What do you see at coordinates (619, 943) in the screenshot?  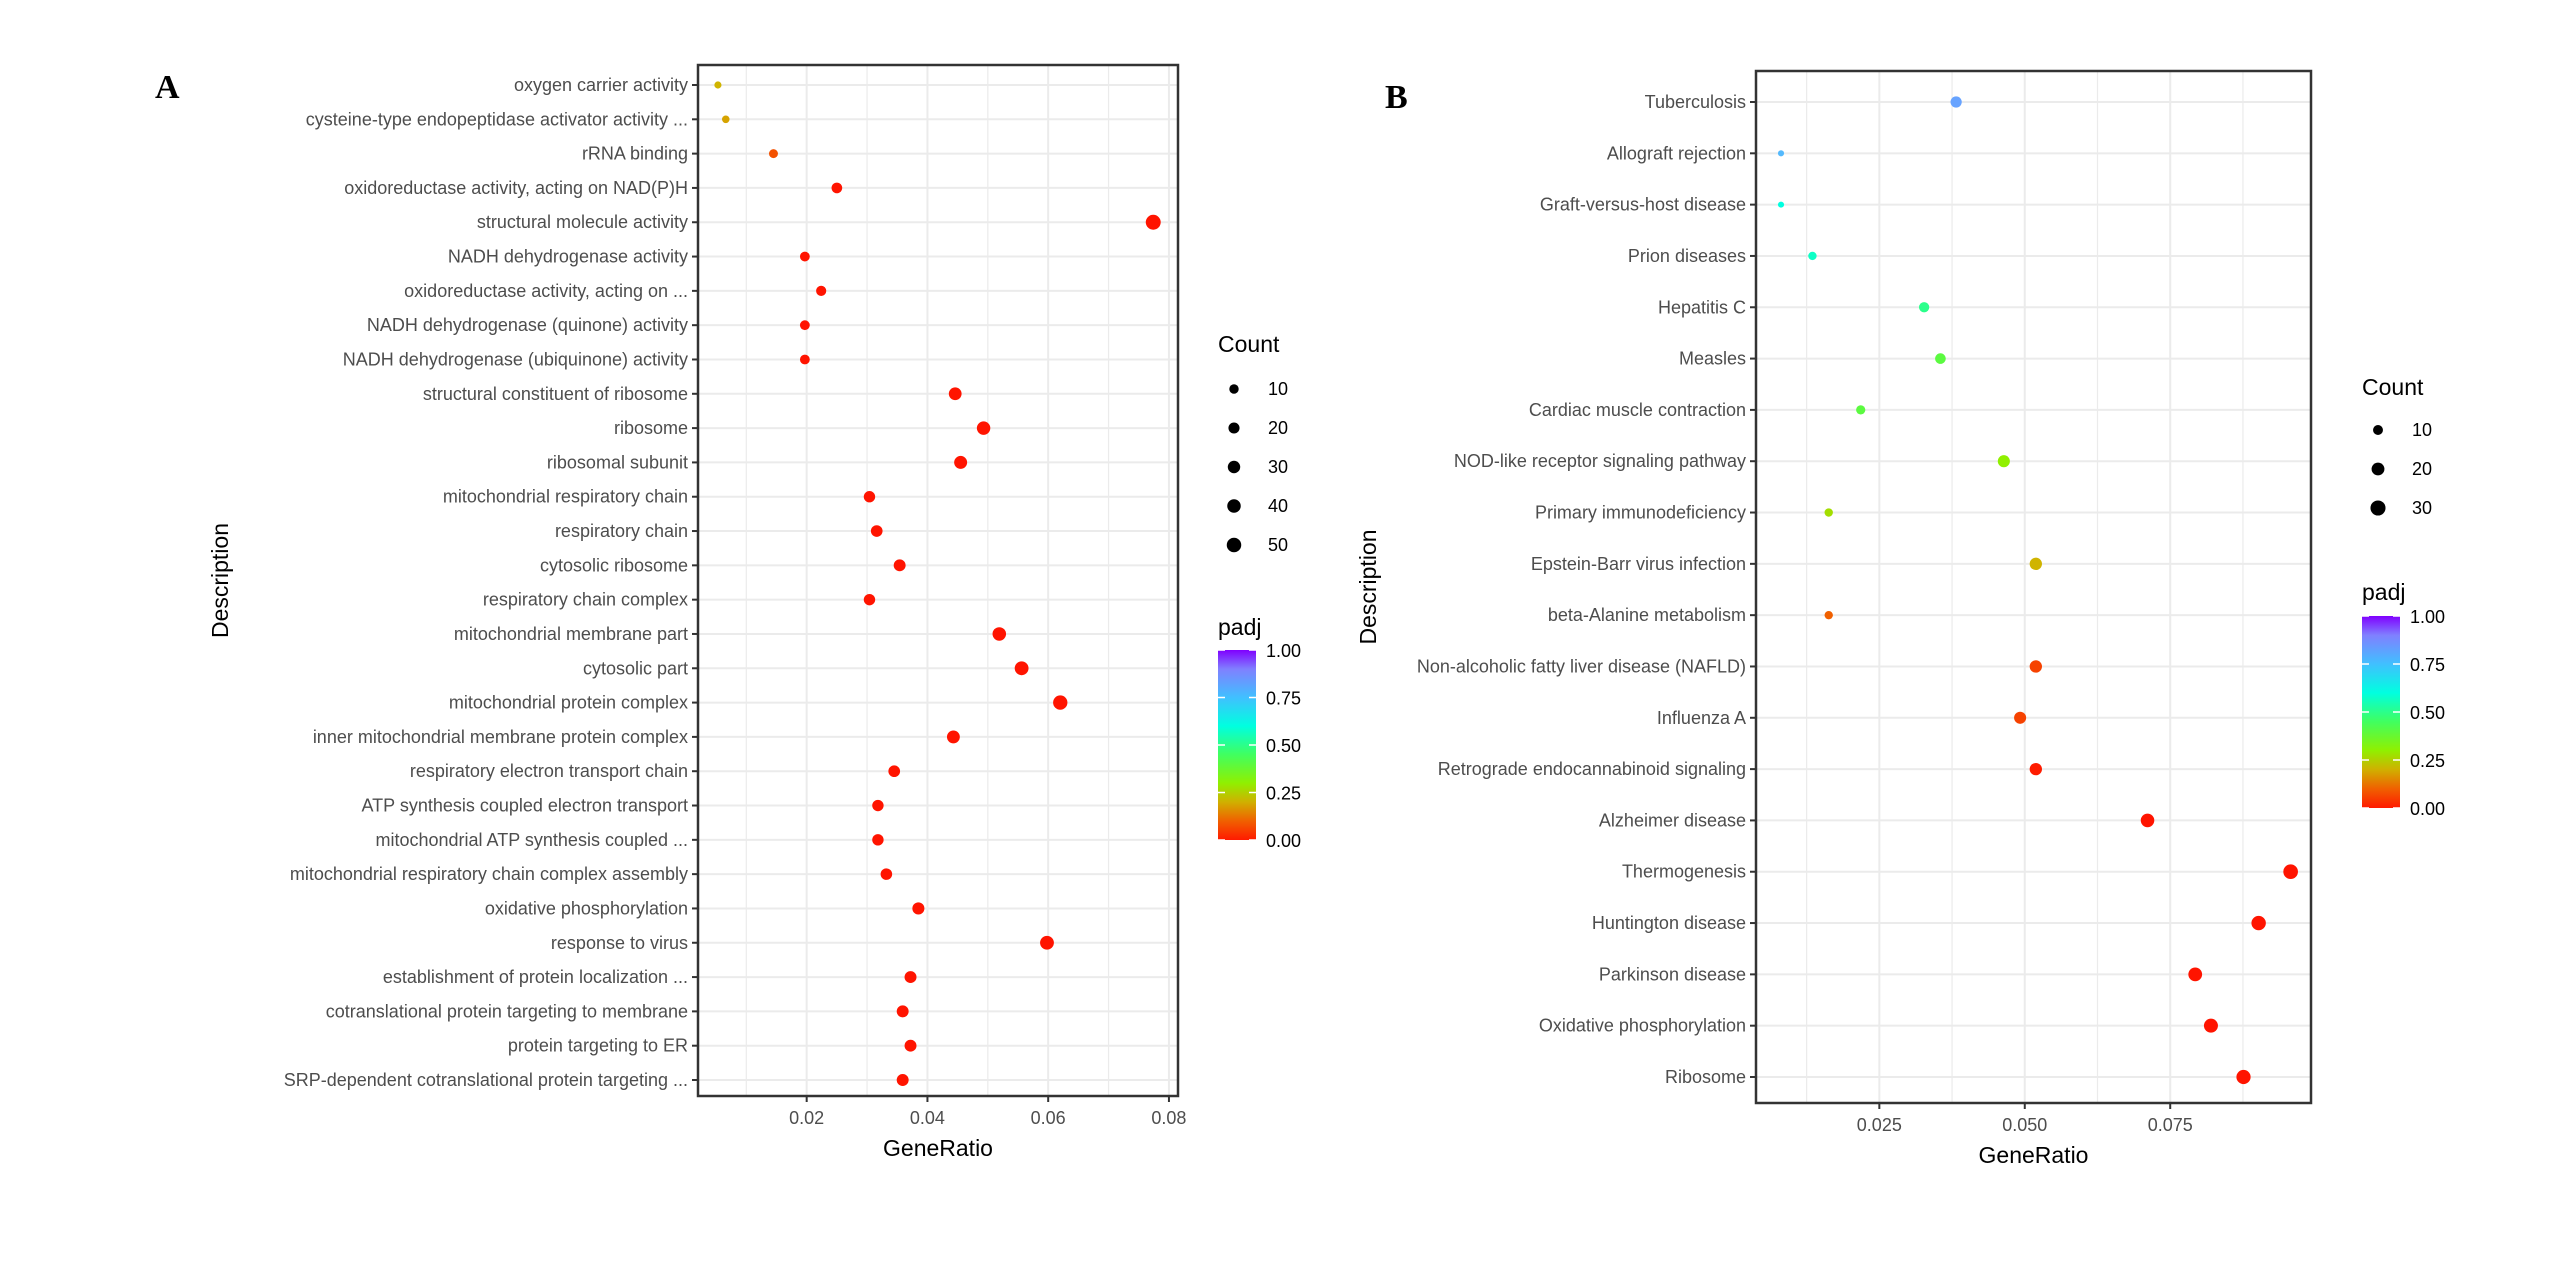 I see `y-tick-label: response to virus` at bounding box center [619, 943].